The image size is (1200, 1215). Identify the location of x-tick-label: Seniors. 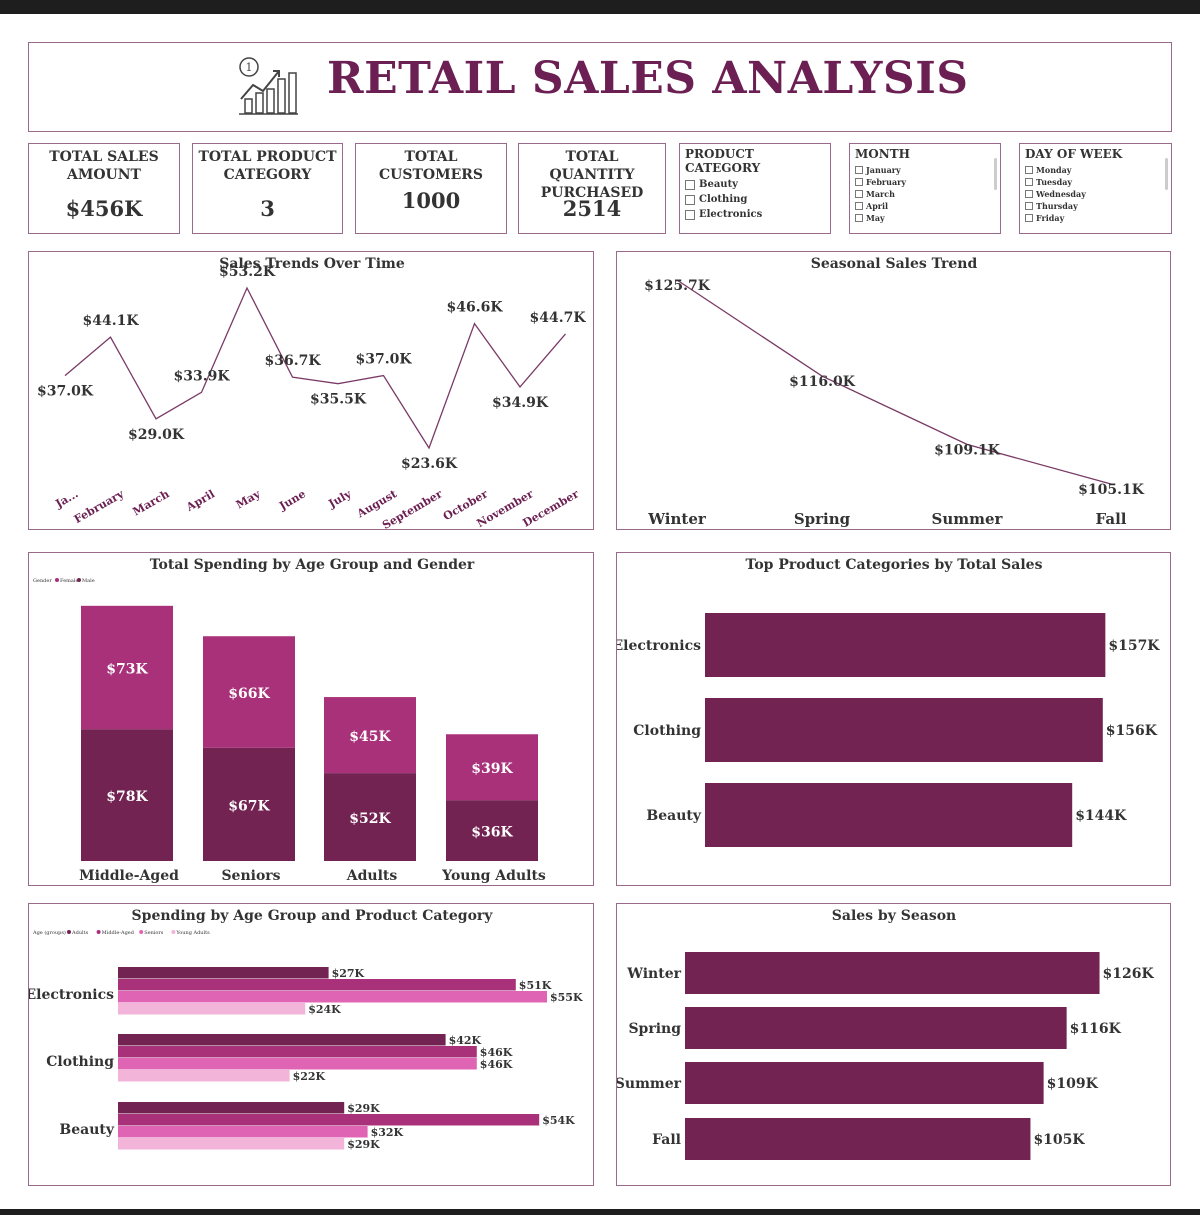
(250, 876).